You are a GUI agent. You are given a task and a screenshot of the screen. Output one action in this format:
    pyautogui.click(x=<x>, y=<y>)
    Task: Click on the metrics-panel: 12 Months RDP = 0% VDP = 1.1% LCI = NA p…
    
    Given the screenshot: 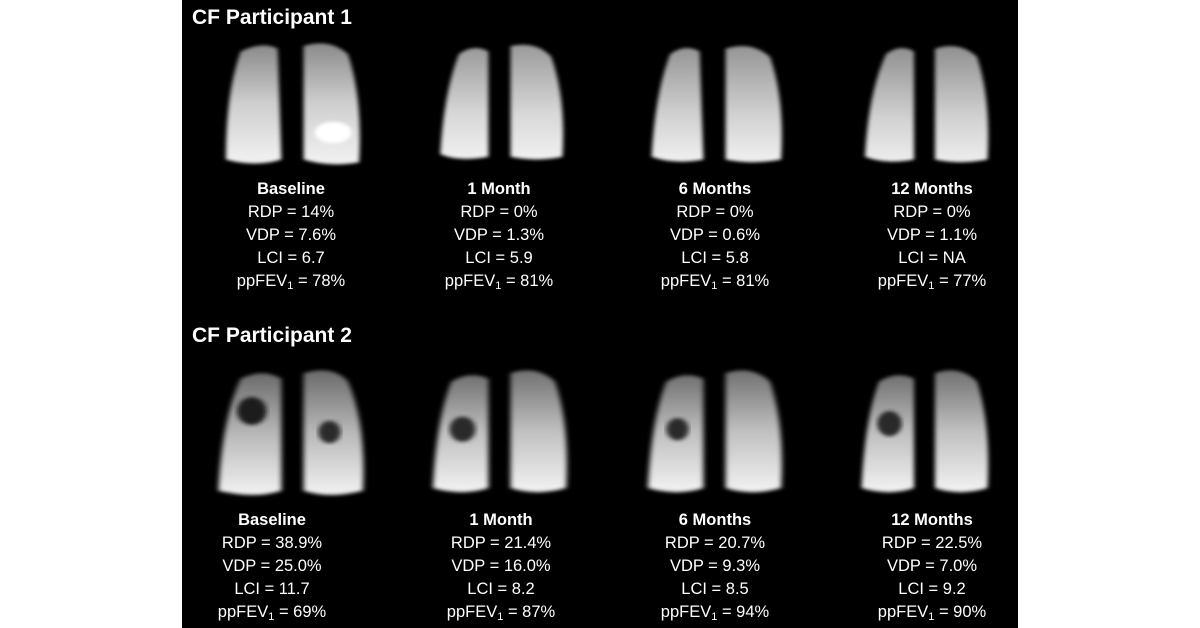 What is the action you would take?
    pyautogui.click(x=932, y=235)
    